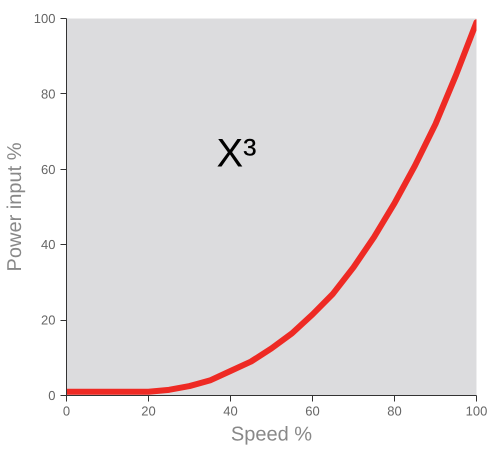  Describe the element at coordinates (15, 207) in the screenshot. I see `y-axis-title: Power input %` at that location.